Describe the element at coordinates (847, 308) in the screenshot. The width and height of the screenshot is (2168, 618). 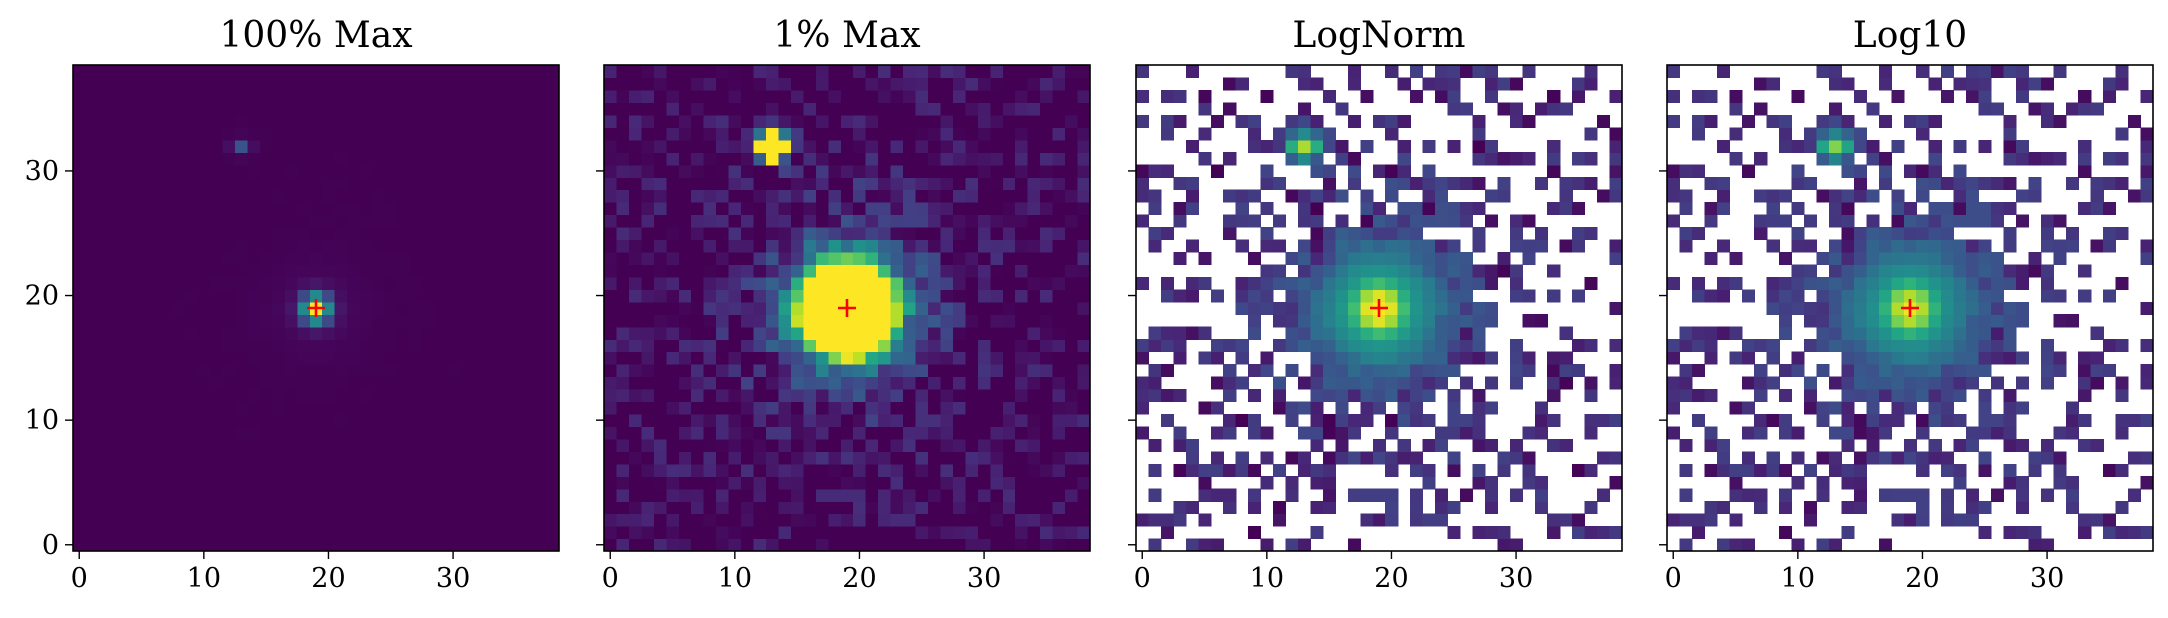
I see `centroid-marker` at that location.